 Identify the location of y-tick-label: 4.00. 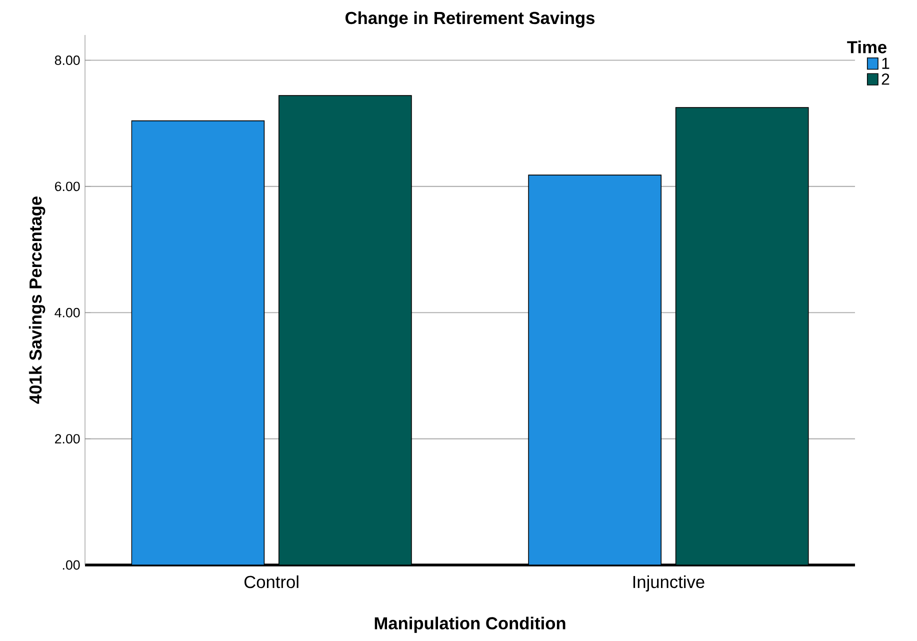
(67, 313).